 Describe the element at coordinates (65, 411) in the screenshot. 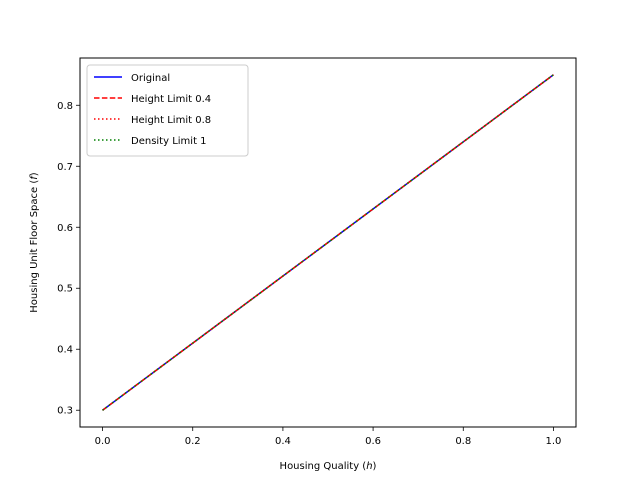

I see `y-tick-label: 0.3` at that location.